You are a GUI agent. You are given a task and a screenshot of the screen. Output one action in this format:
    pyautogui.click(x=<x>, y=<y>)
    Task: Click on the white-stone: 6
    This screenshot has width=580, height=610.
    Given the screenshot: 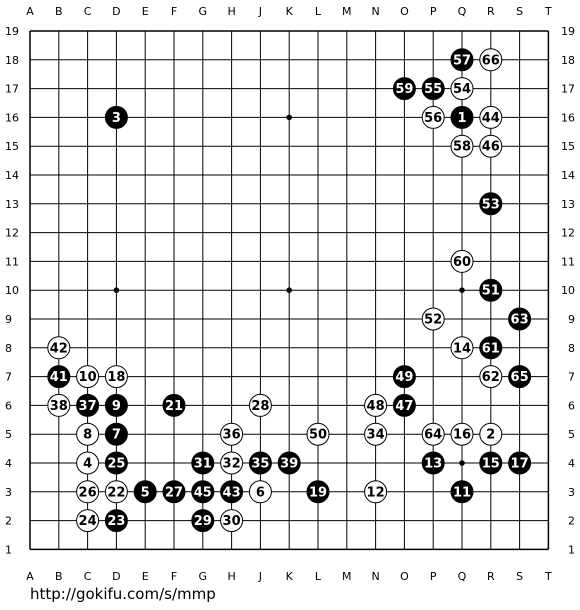 What is the action you would take?
    pyautogui.click(x=260, y=492)
    